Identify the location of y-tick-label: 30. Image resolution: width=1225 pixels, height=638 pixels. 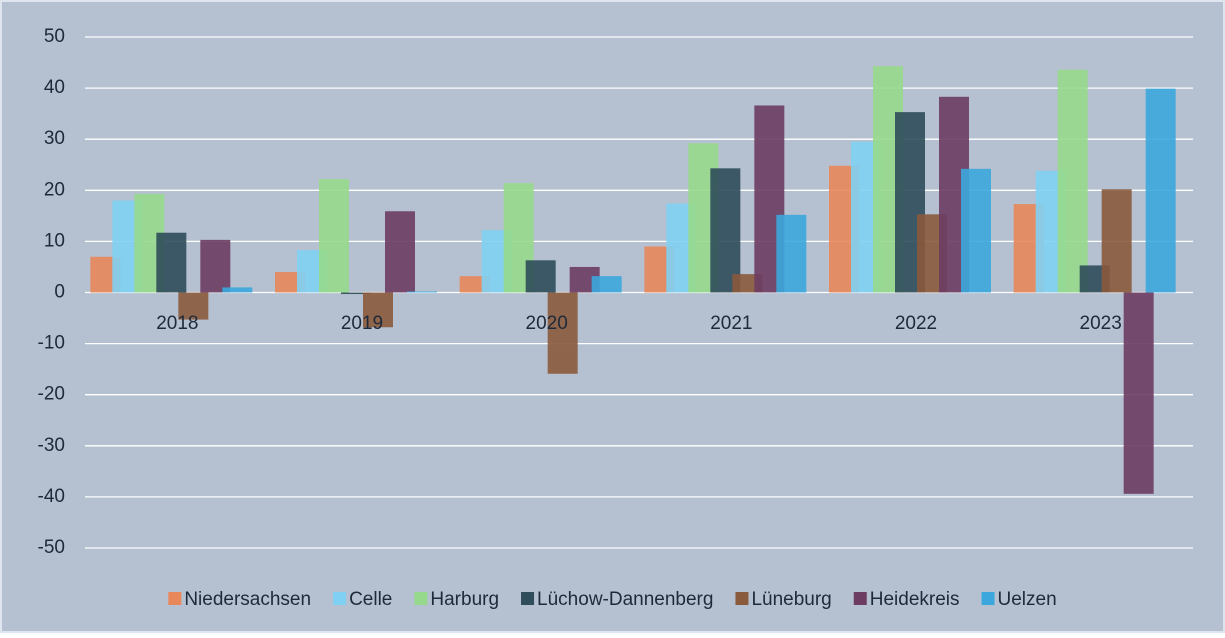
(54, 138).